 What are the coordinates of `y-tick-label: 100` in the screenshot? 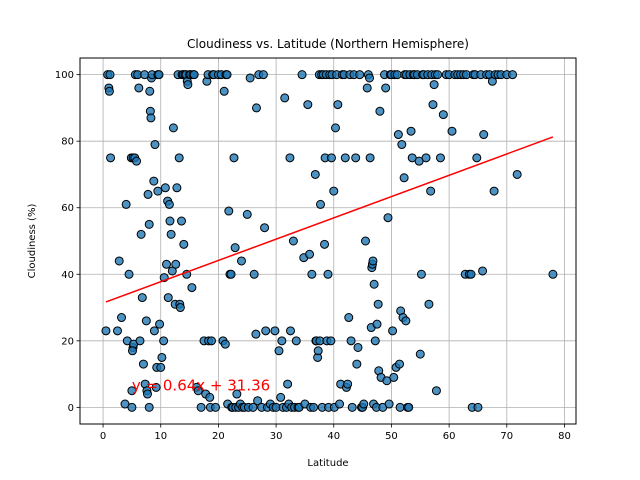 It's located at (64, 75).